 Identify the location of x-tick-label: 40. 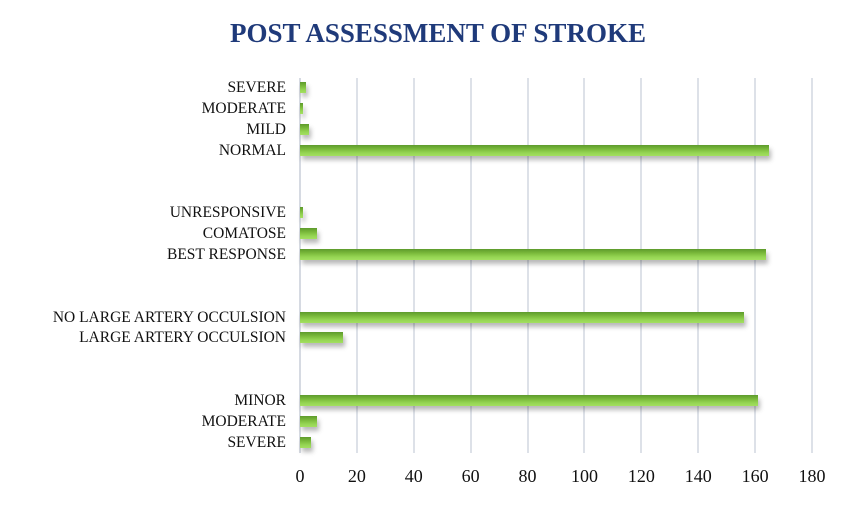
(413, 476).